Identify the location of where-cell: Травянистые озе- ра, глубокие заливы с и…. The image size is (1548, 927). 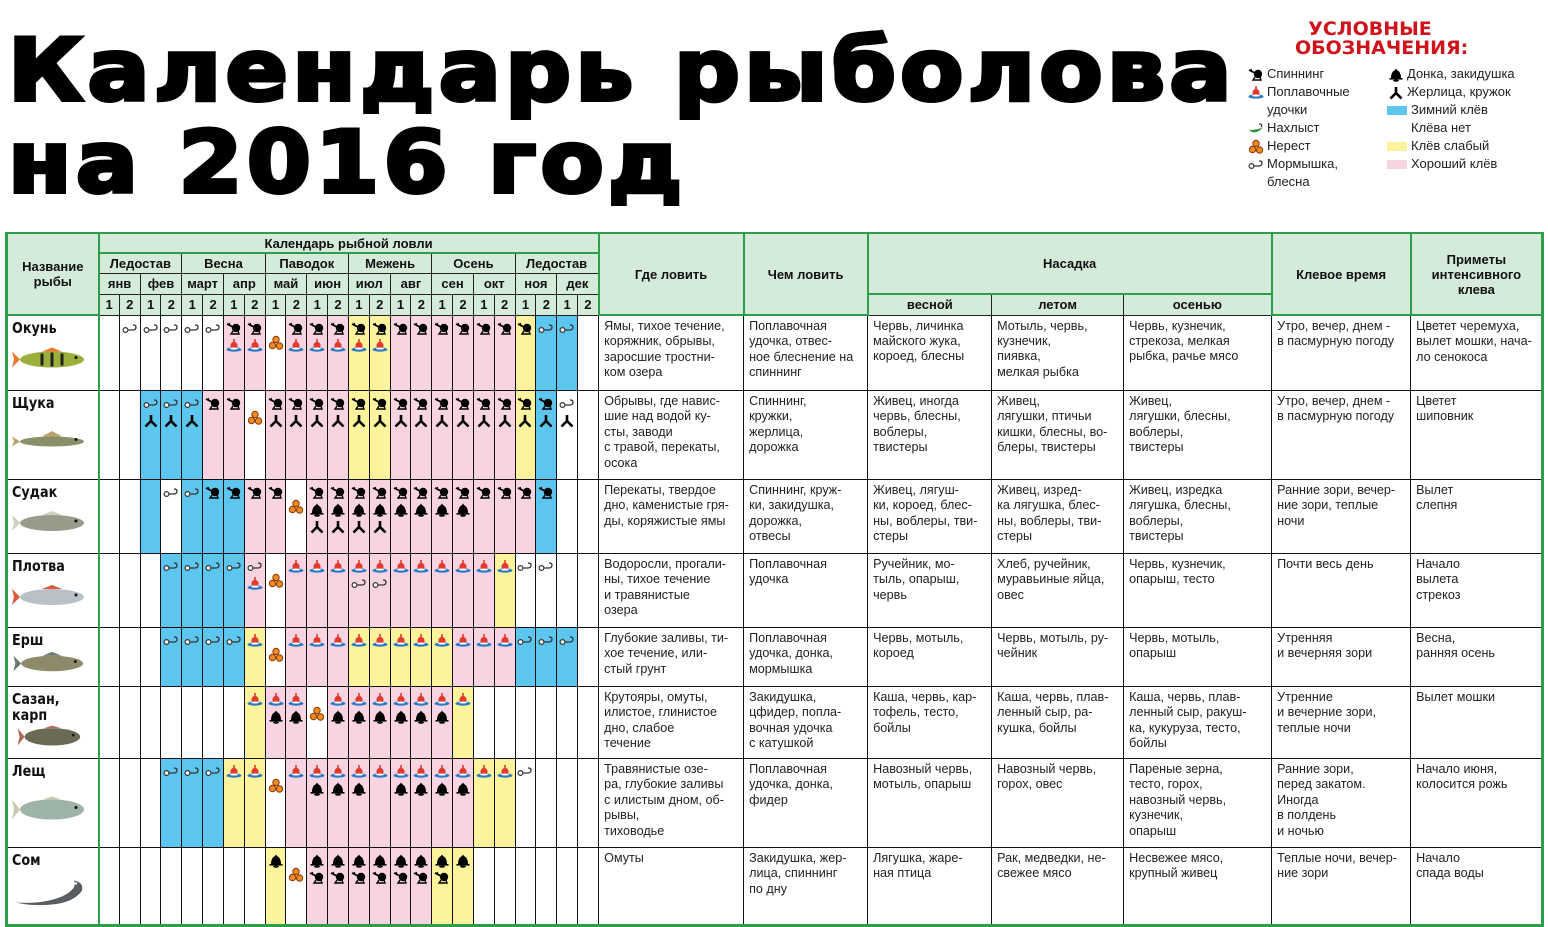
(671, 803).